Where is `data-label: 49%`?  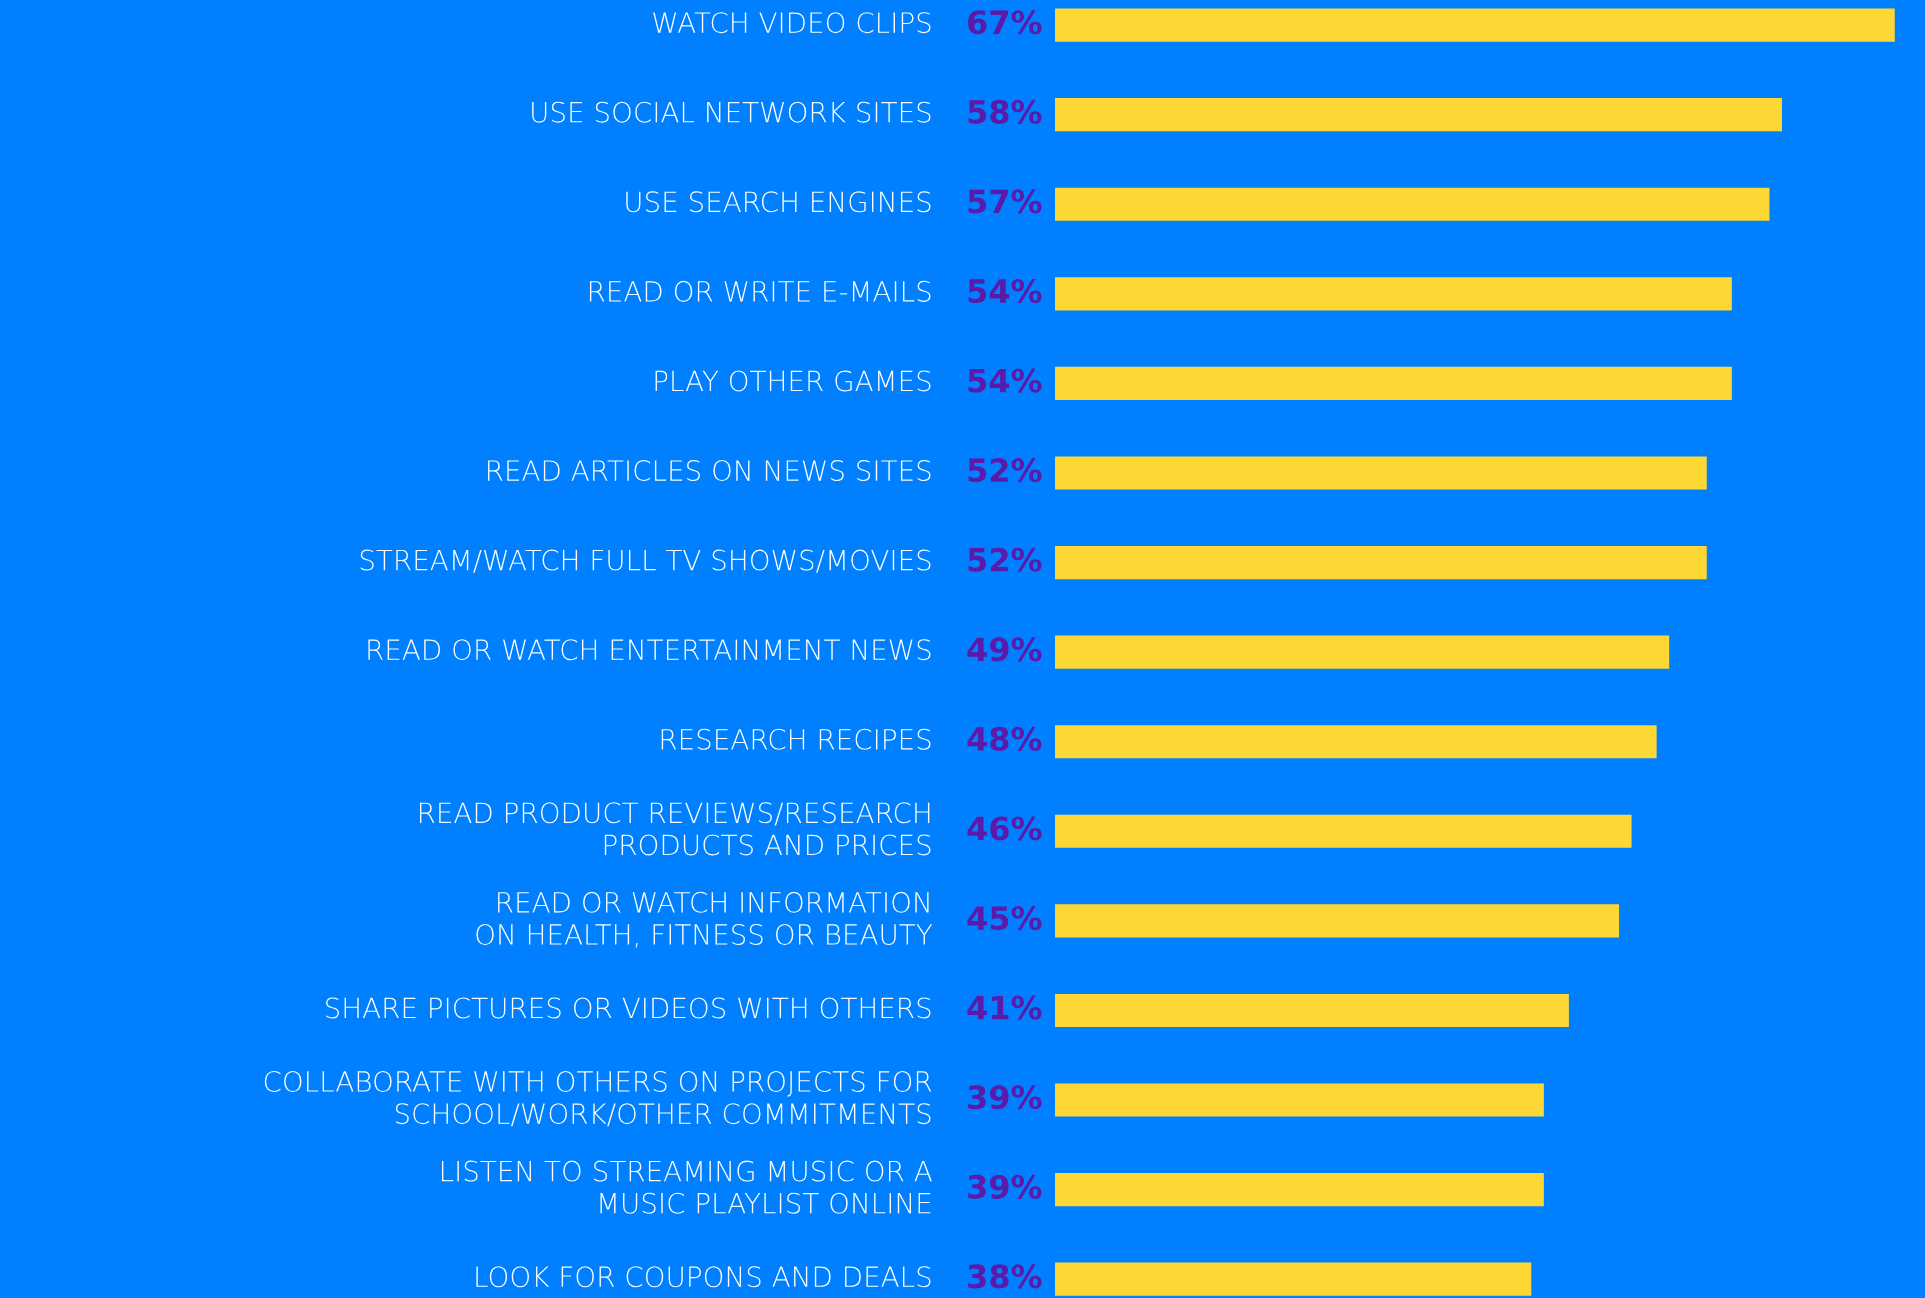
data-label: 49% is located at coordinates (1004, 649).